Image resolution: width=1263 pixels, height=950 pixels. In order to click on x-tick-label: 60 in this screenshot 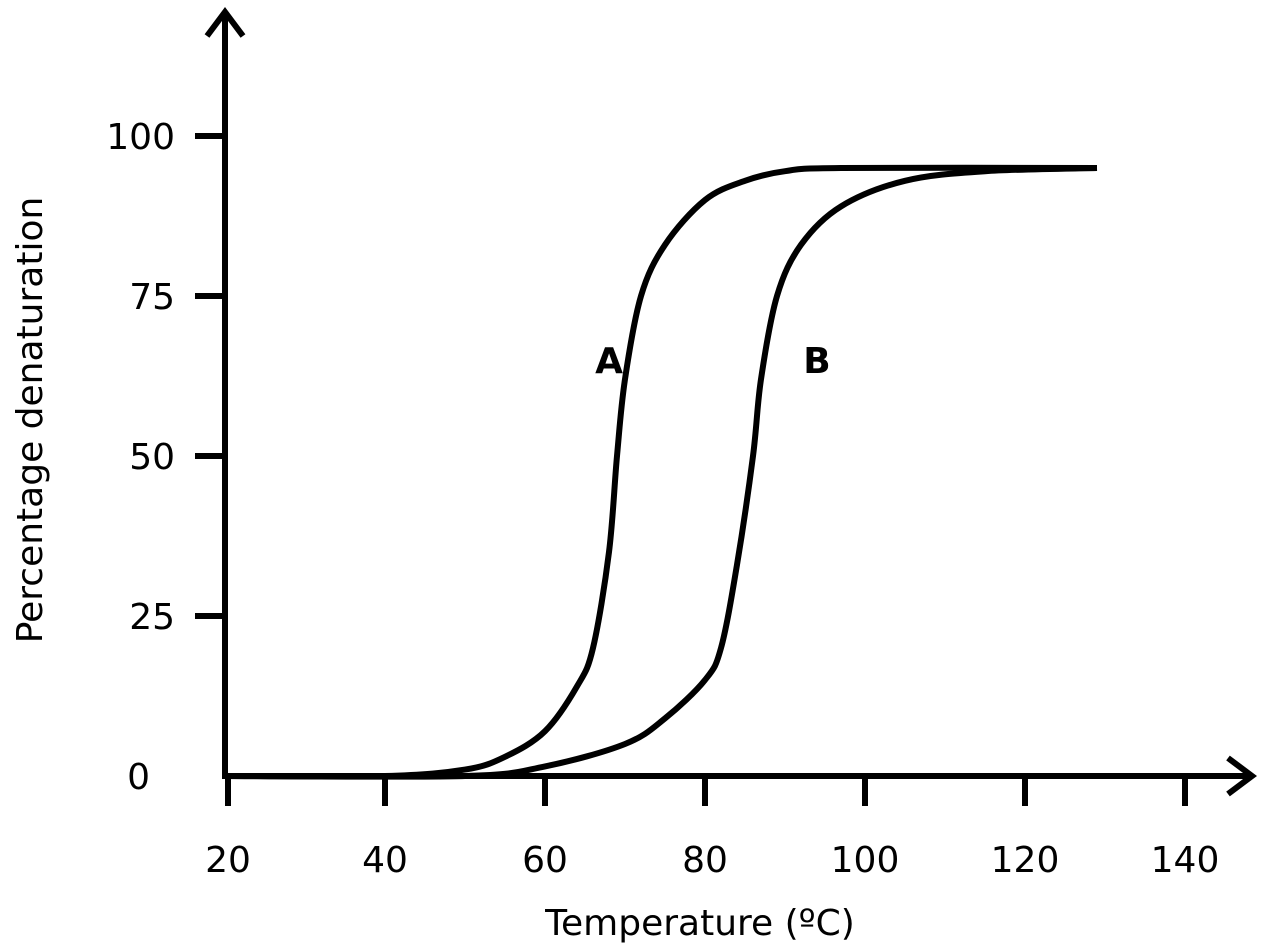, I will do `click(545, 860)`.